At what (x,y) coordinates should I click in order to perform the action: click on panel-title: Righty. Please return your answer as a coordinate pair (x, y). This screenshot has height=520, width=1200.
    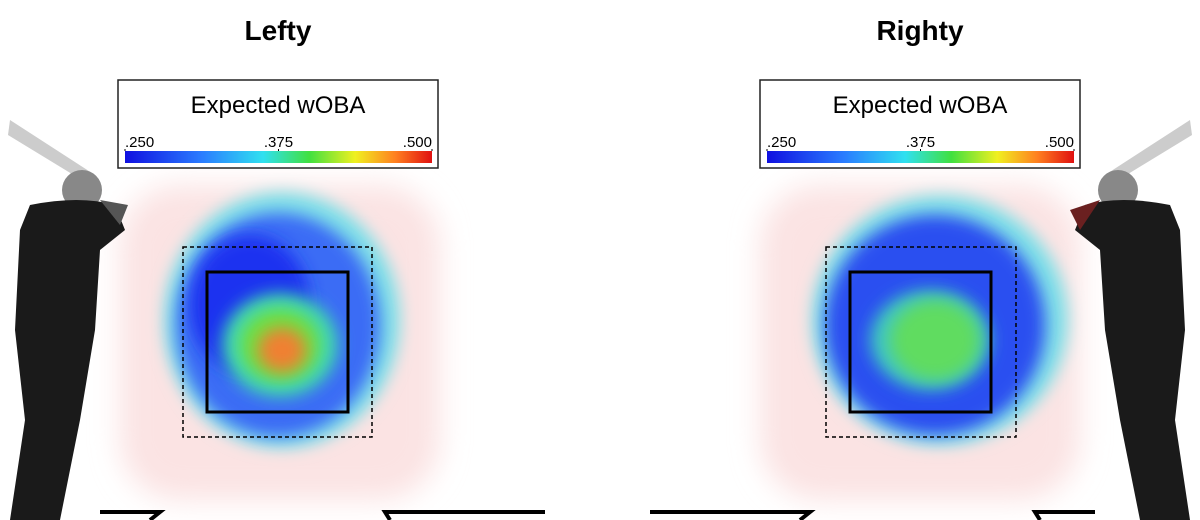
    Looking at the image, I should click on (920, 30).